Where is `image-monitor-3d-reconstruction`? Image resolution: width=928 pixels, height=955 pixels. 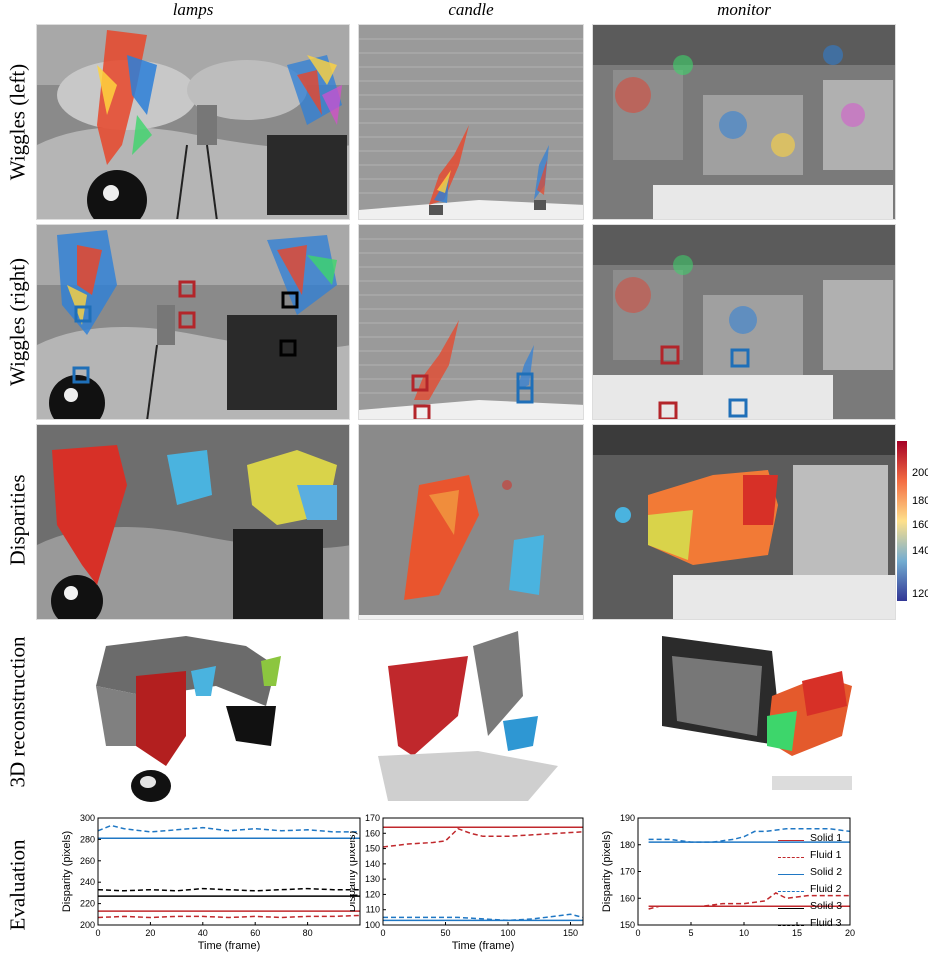 image-monitor-3d-reconstruction is located at coordinates (744, 718).